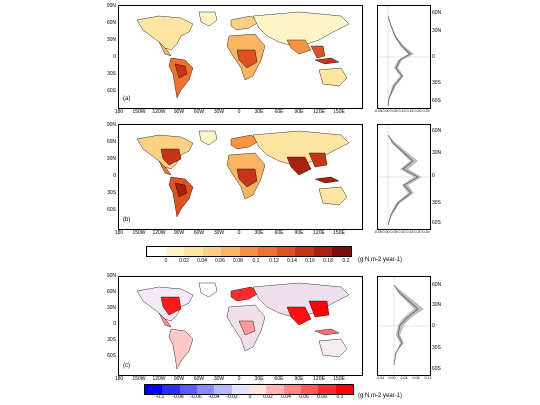 This screenshot has width=540, height=405. Describe the element at coordinates (178, 397) in the screenshot. I see `colorbar-tick: -0.08` at that location.